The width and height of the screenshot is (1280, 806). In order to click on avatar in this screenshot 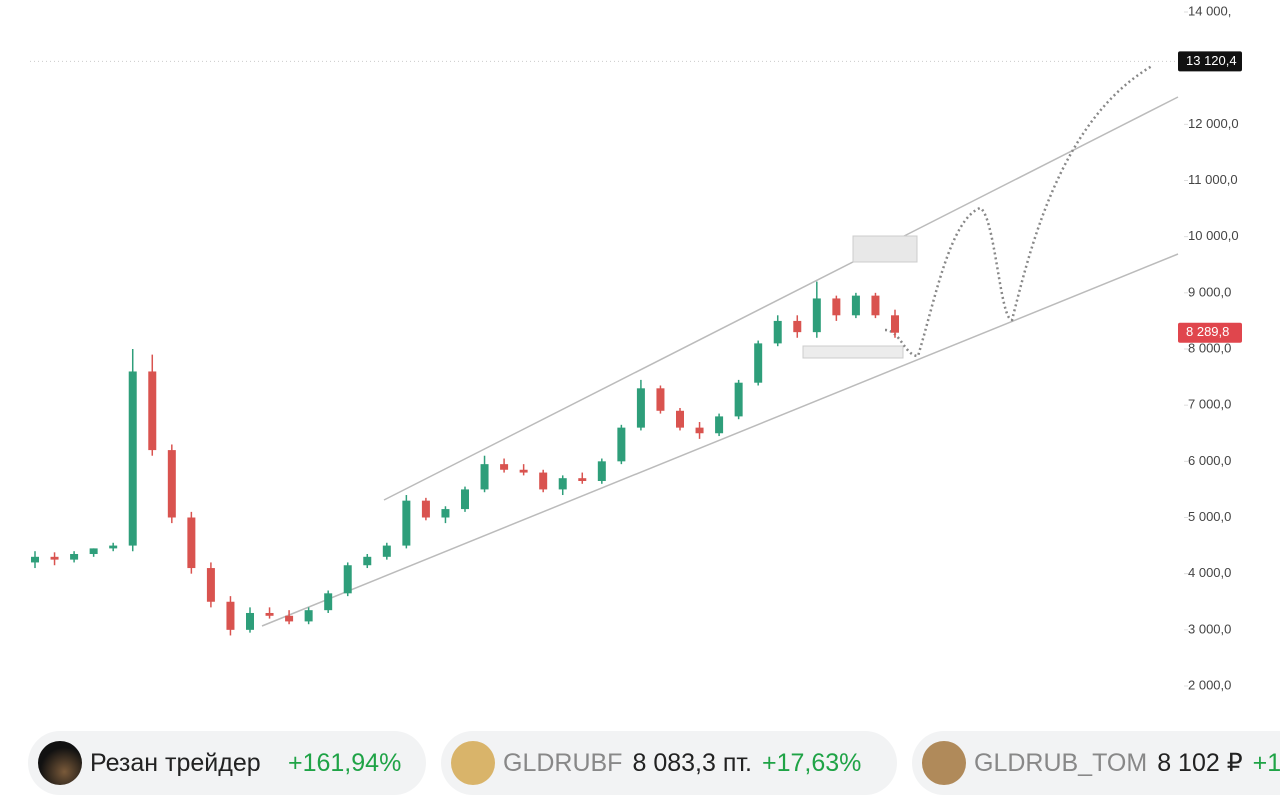, I will do `click(60, 763)`.